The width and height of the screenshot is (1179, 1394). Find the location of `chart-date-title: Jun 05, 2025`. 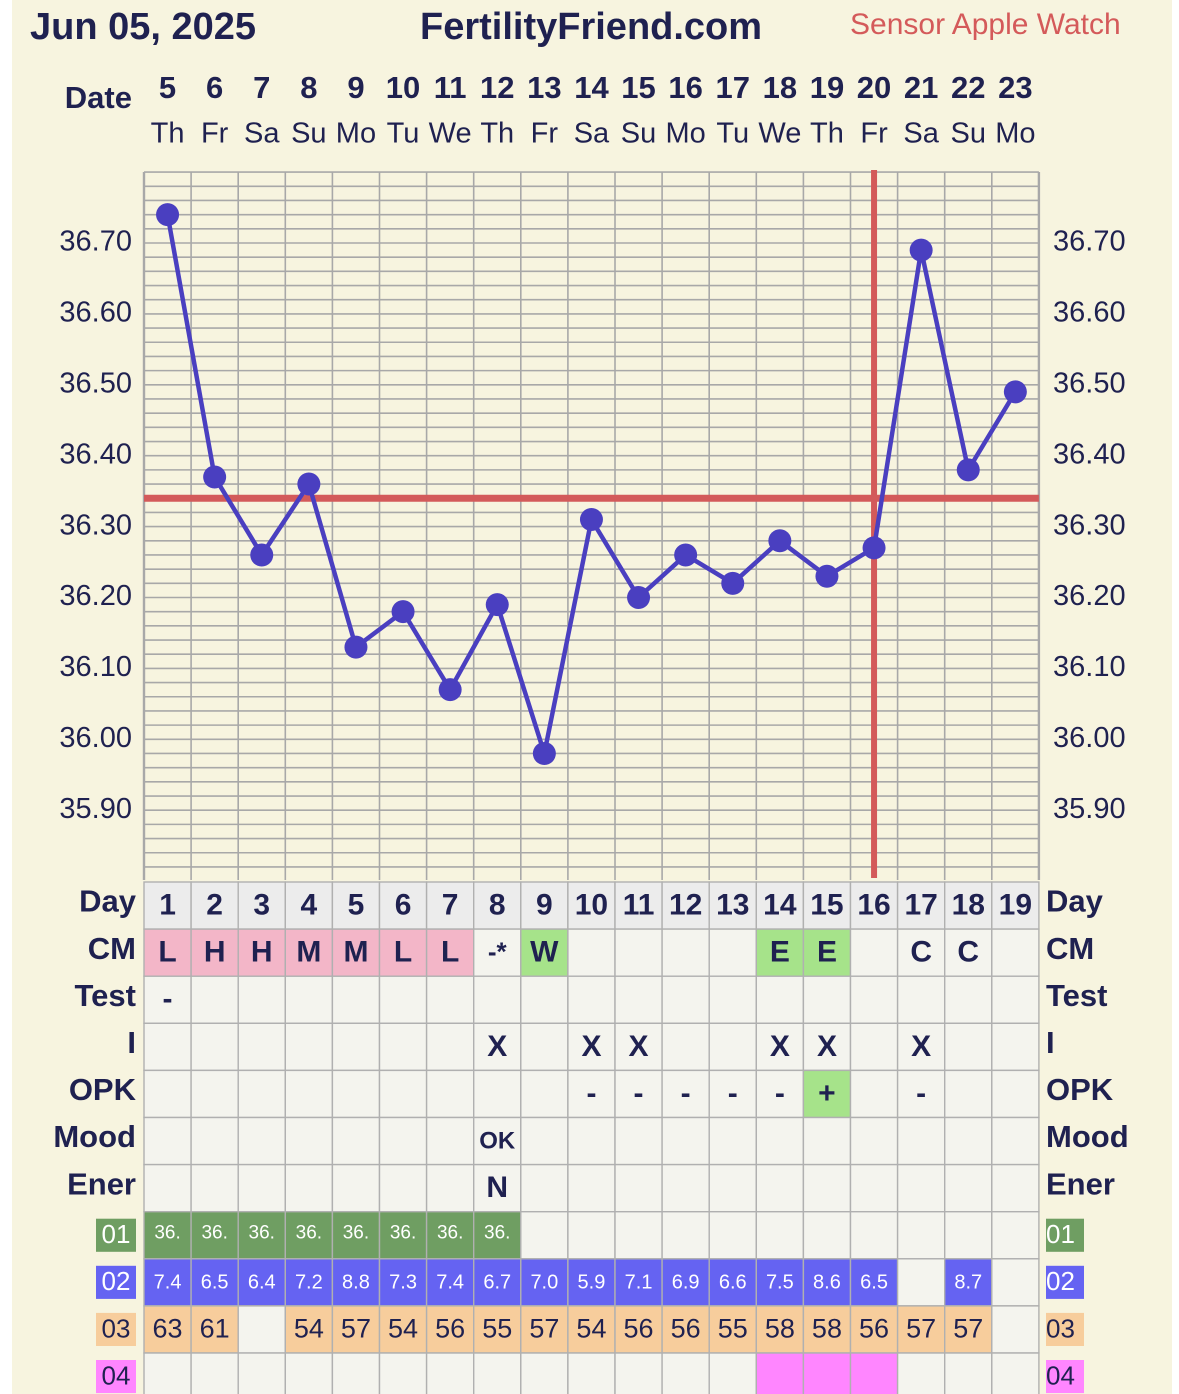

chart-date-title: Jun 05, 2025 is located at coordinates (143, 27).